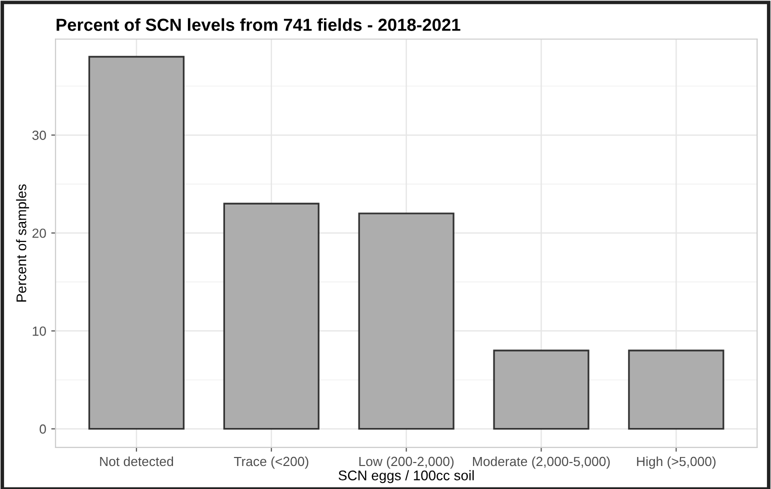 This screenshot has height=489, width=771. What do you see at coordinates (23, 243) in the screenshot?
I see `y-axis-title: Percent of samples` at bounding box center [23, 243].